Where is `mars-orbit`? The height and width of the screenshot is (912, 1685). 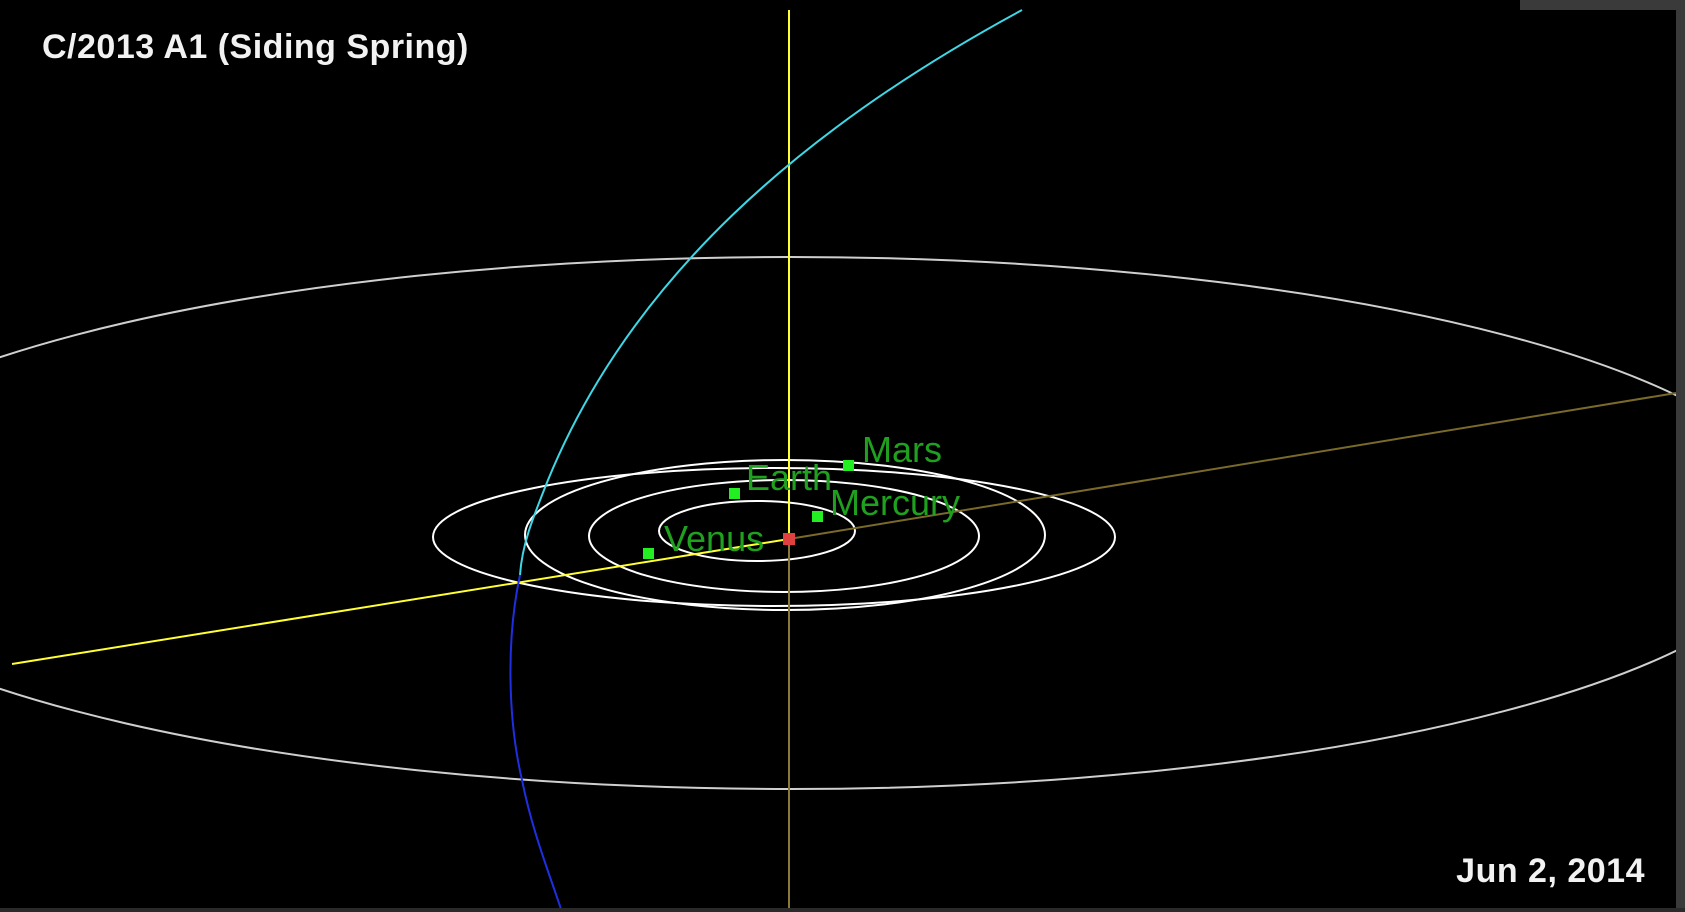
mars-orbit is located at coordinates (774, 537).